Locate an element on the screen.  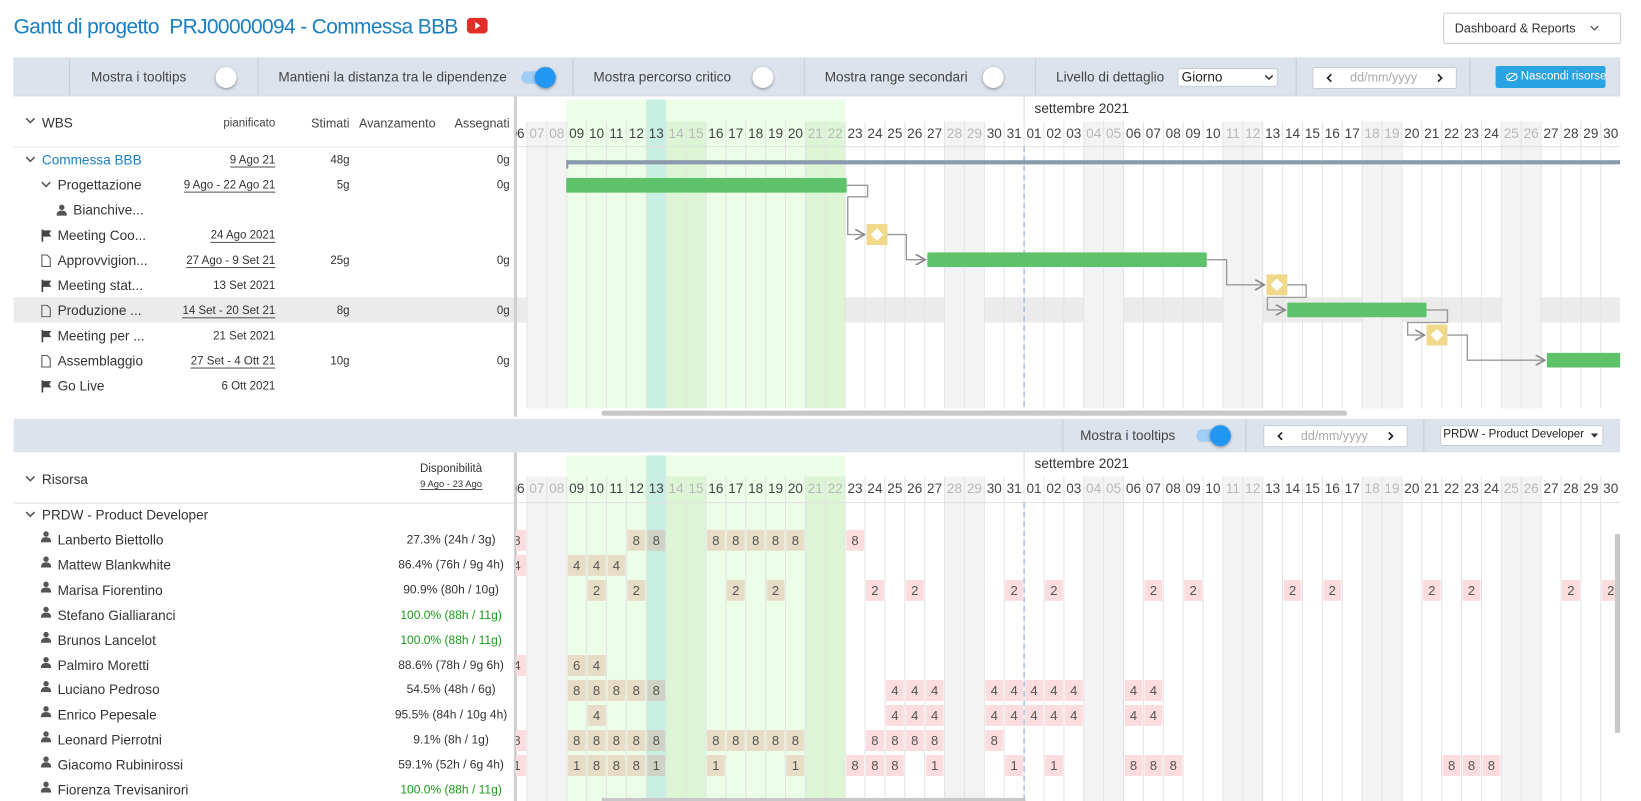
day-label: 29 is located at coordinates (974, 488).